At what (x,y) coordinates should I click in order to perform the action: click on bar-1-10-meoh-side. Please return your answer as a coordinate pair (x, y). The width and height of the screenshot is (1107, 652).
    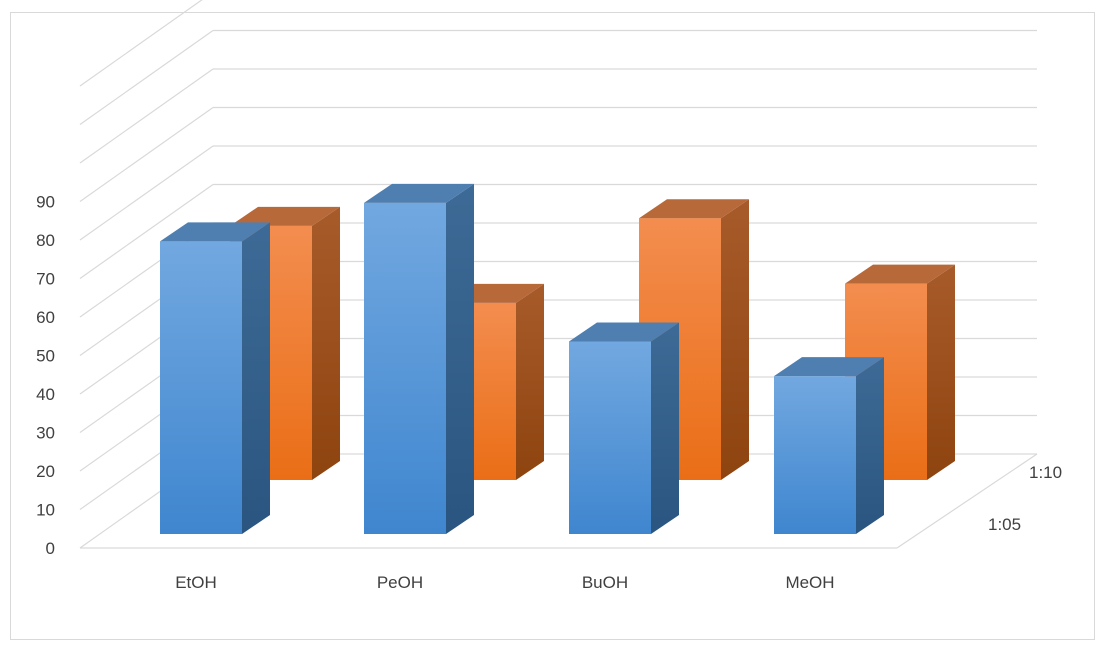
    Looking at the image, I should click on (941, 372).